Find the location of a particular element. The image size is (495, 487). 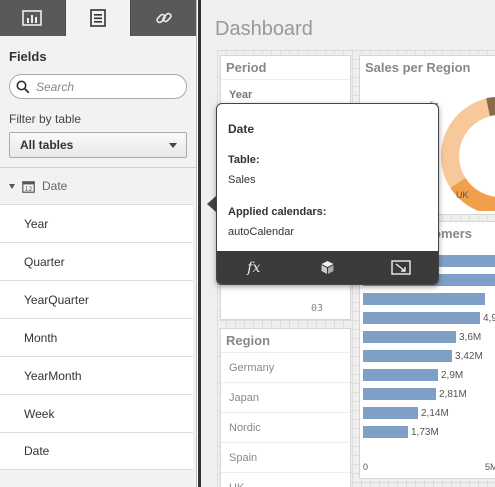

bar-row is located at coordinates (424, 299).